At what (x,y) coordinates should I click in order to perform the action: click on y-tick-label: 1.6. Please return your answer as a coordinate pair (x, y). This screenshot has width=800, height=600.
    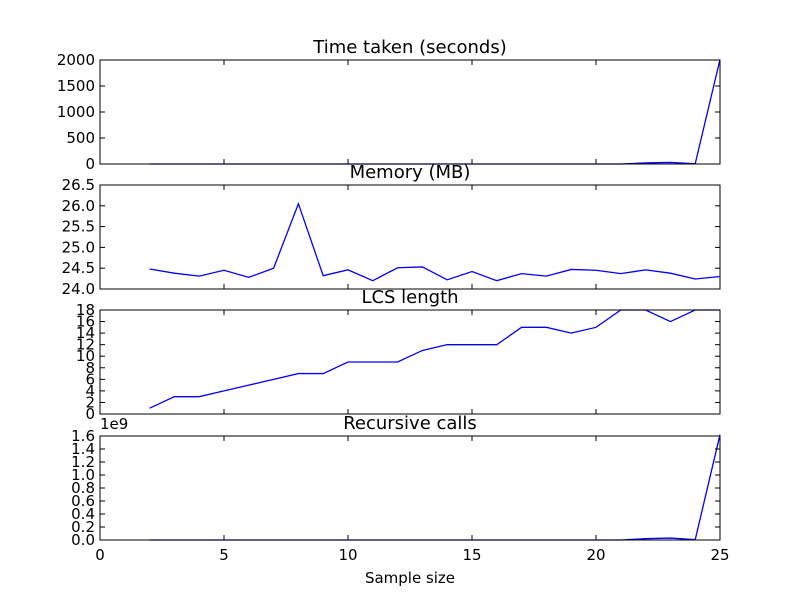
    Looking at the image, I should click on (83, 436).